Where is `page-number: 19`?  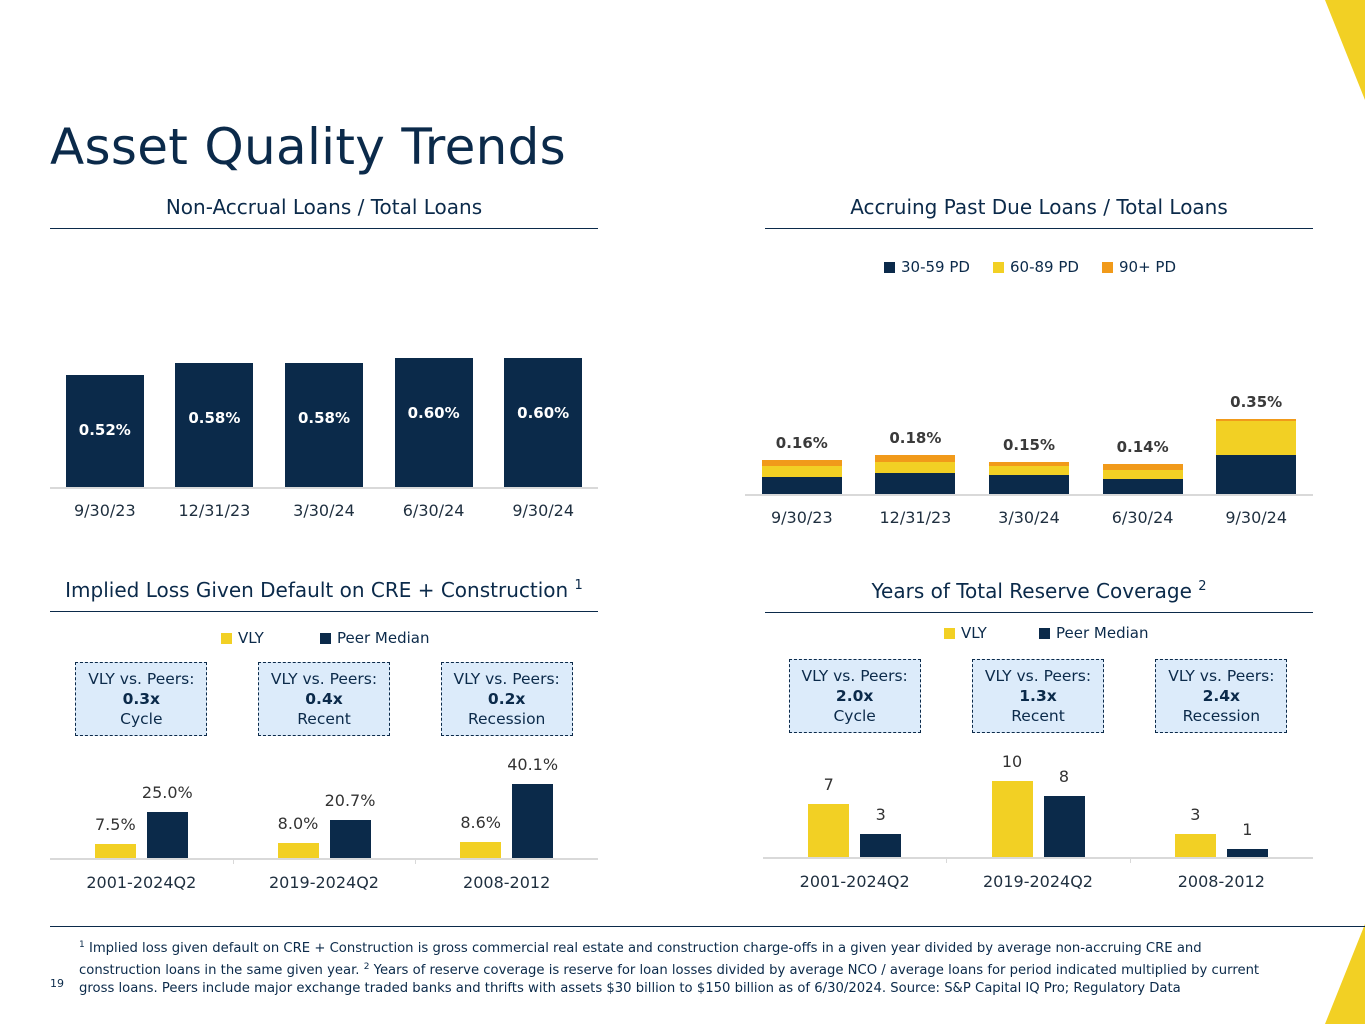 page-number: 19 is located at coordinates (57, 983).